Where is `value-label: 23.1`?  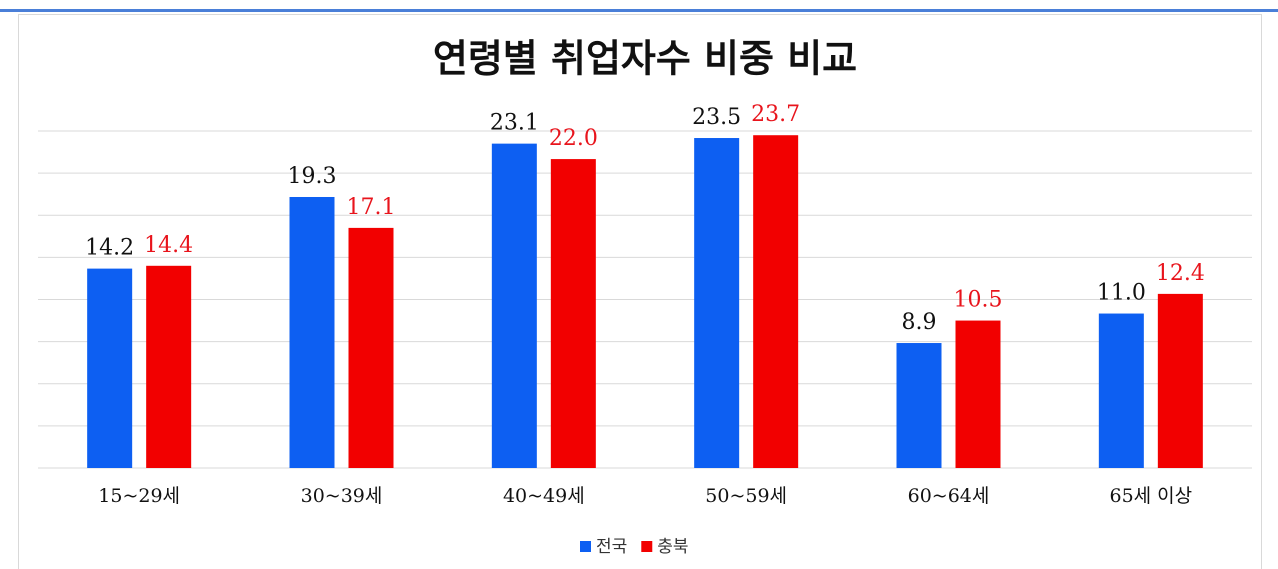
value-label: 23.1 is located at coordinates (514, 123).